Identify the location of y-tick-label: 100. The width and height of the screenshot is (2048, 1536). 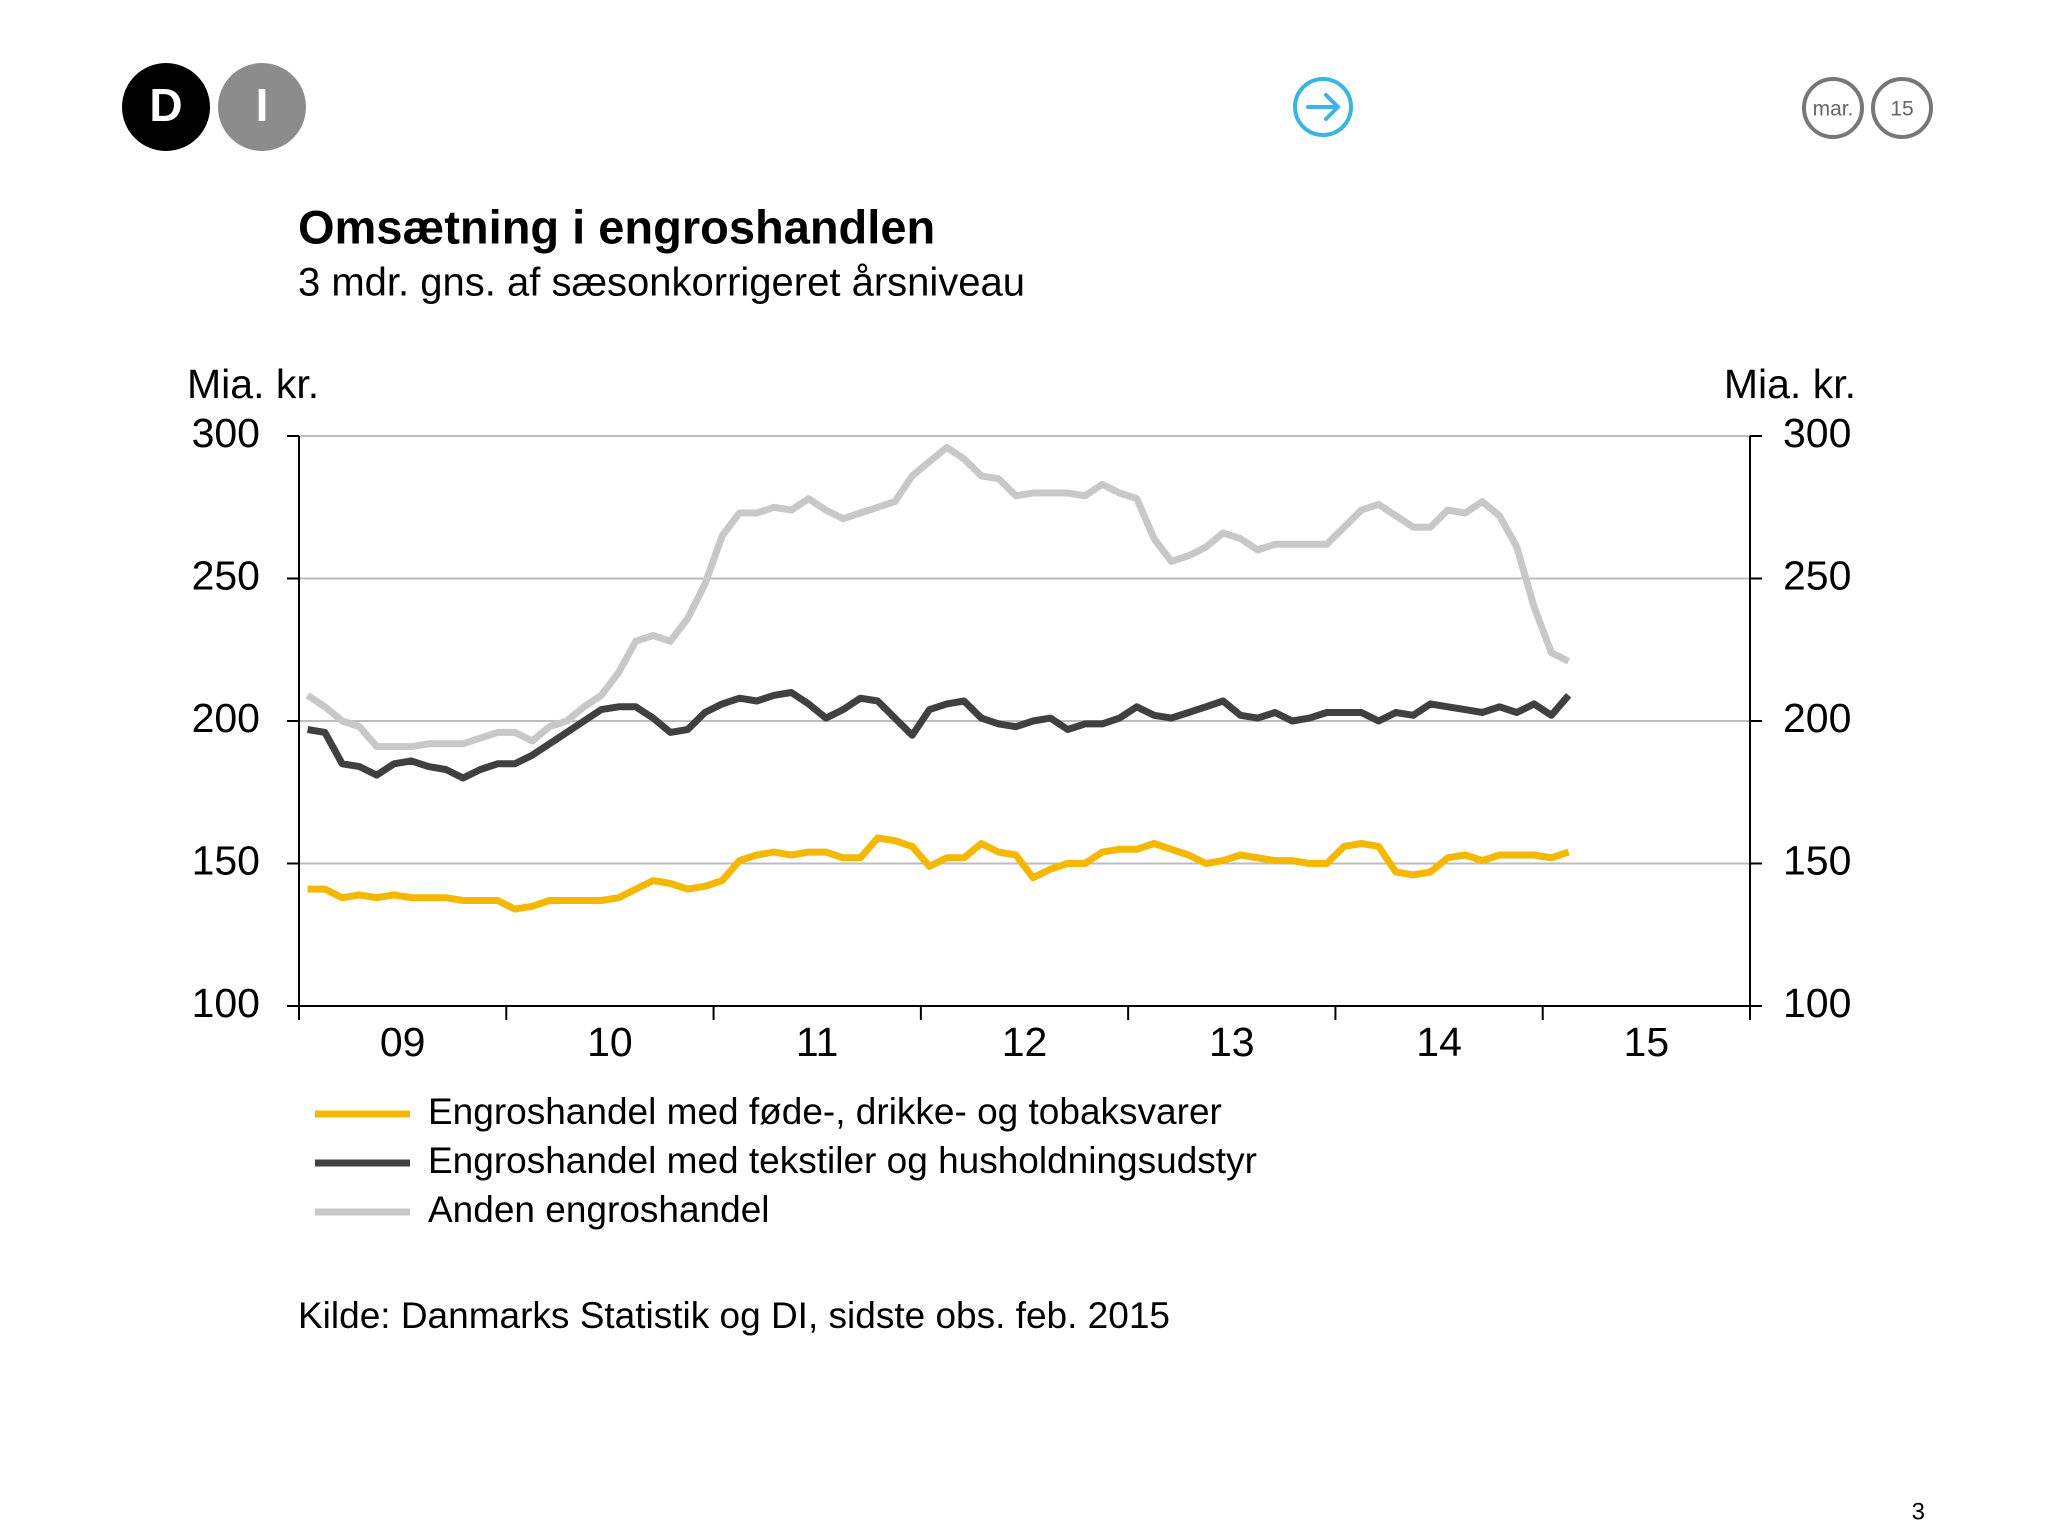
(226, 1003).